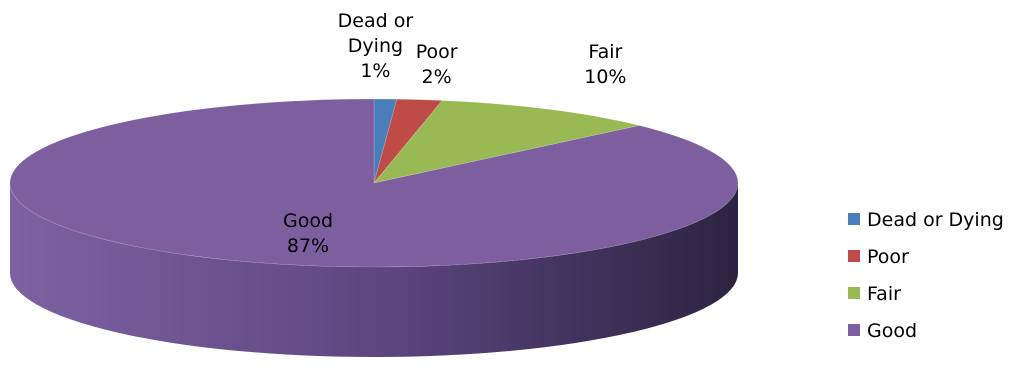 The width and height of the screenshot is (1024, 375). Describe the element at coordinates (308, 246) in the screenshot. I see `data-label-value-good: 87%` at that location.